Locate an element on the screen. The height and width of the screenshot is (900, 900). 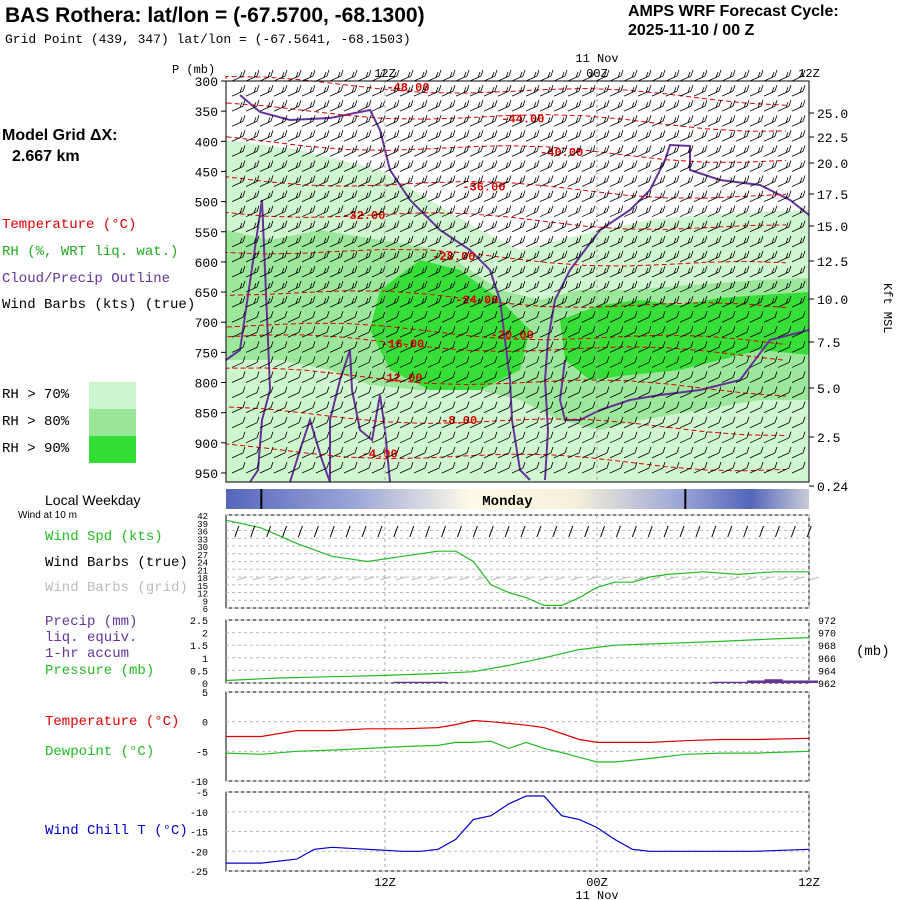
forecast-cycle-value: 2025-11-10 / 00 Z is located at coordinates (691, 30).